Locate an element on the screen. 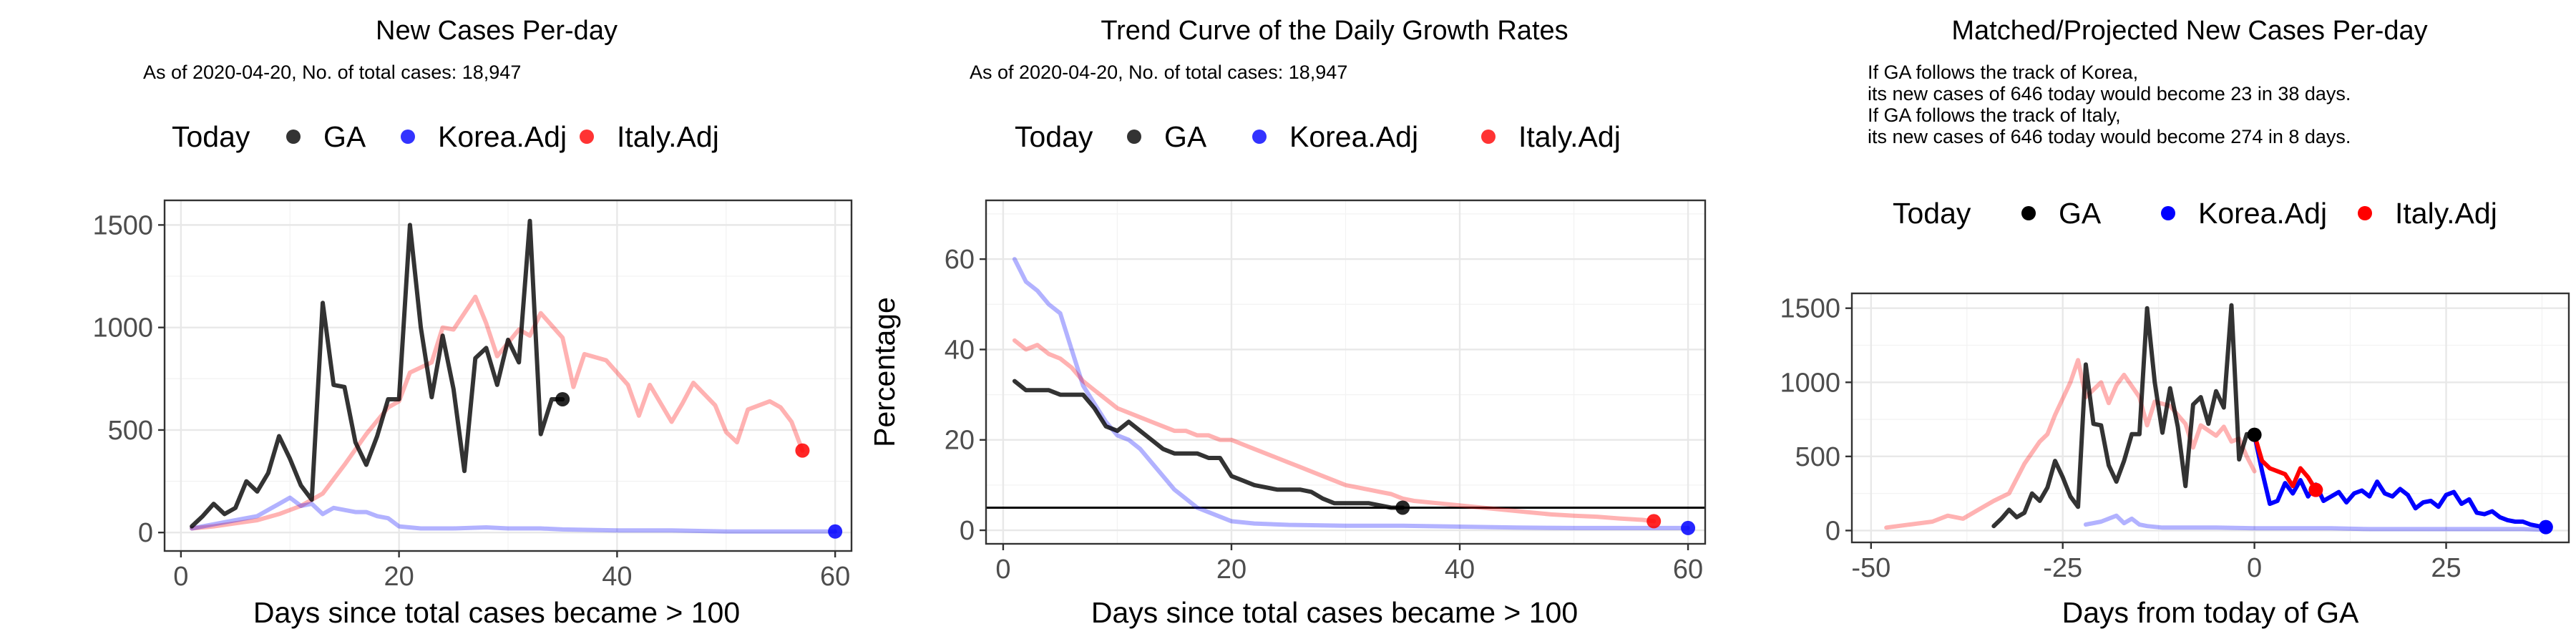 This screenshot has width=2576, height=644. projection-note: If GA follows the track of Korea, is located at coordinates (2003, 72).